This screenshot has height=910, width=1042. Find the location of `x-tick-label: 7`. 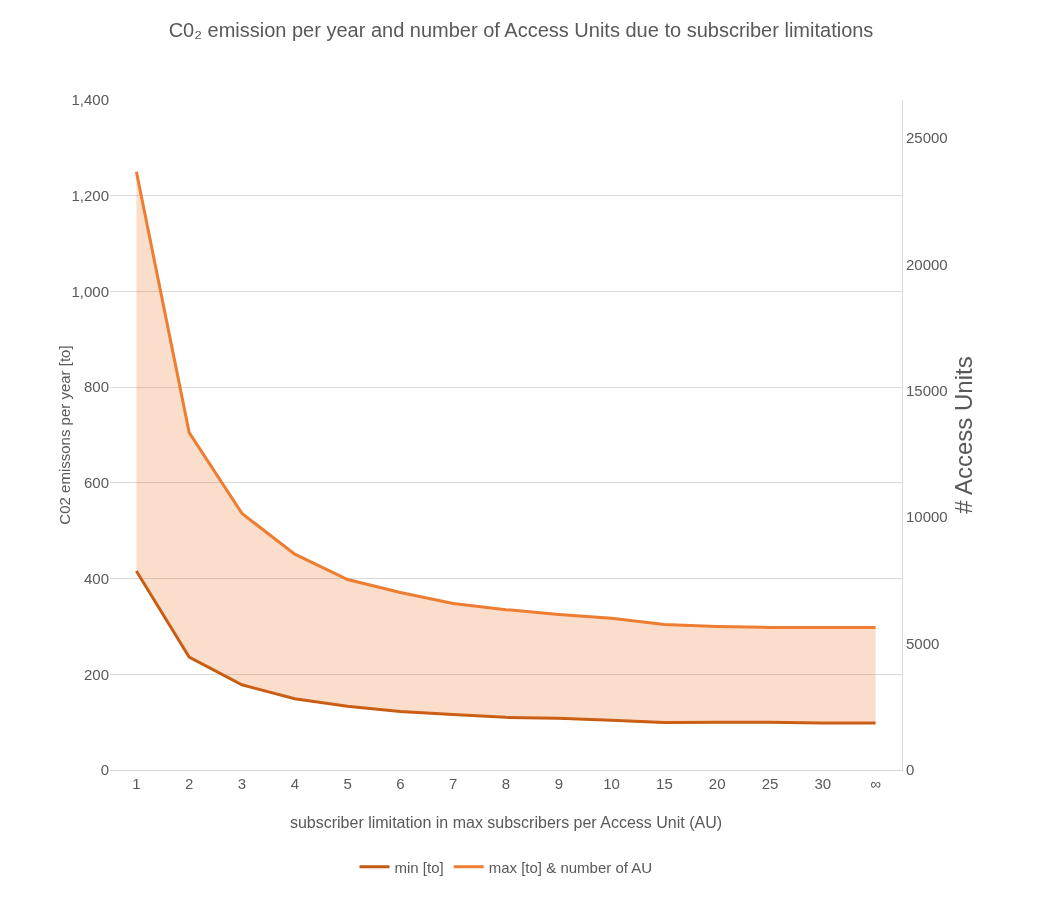

x-tick-label: 7 is located at coordinates (453, 783).